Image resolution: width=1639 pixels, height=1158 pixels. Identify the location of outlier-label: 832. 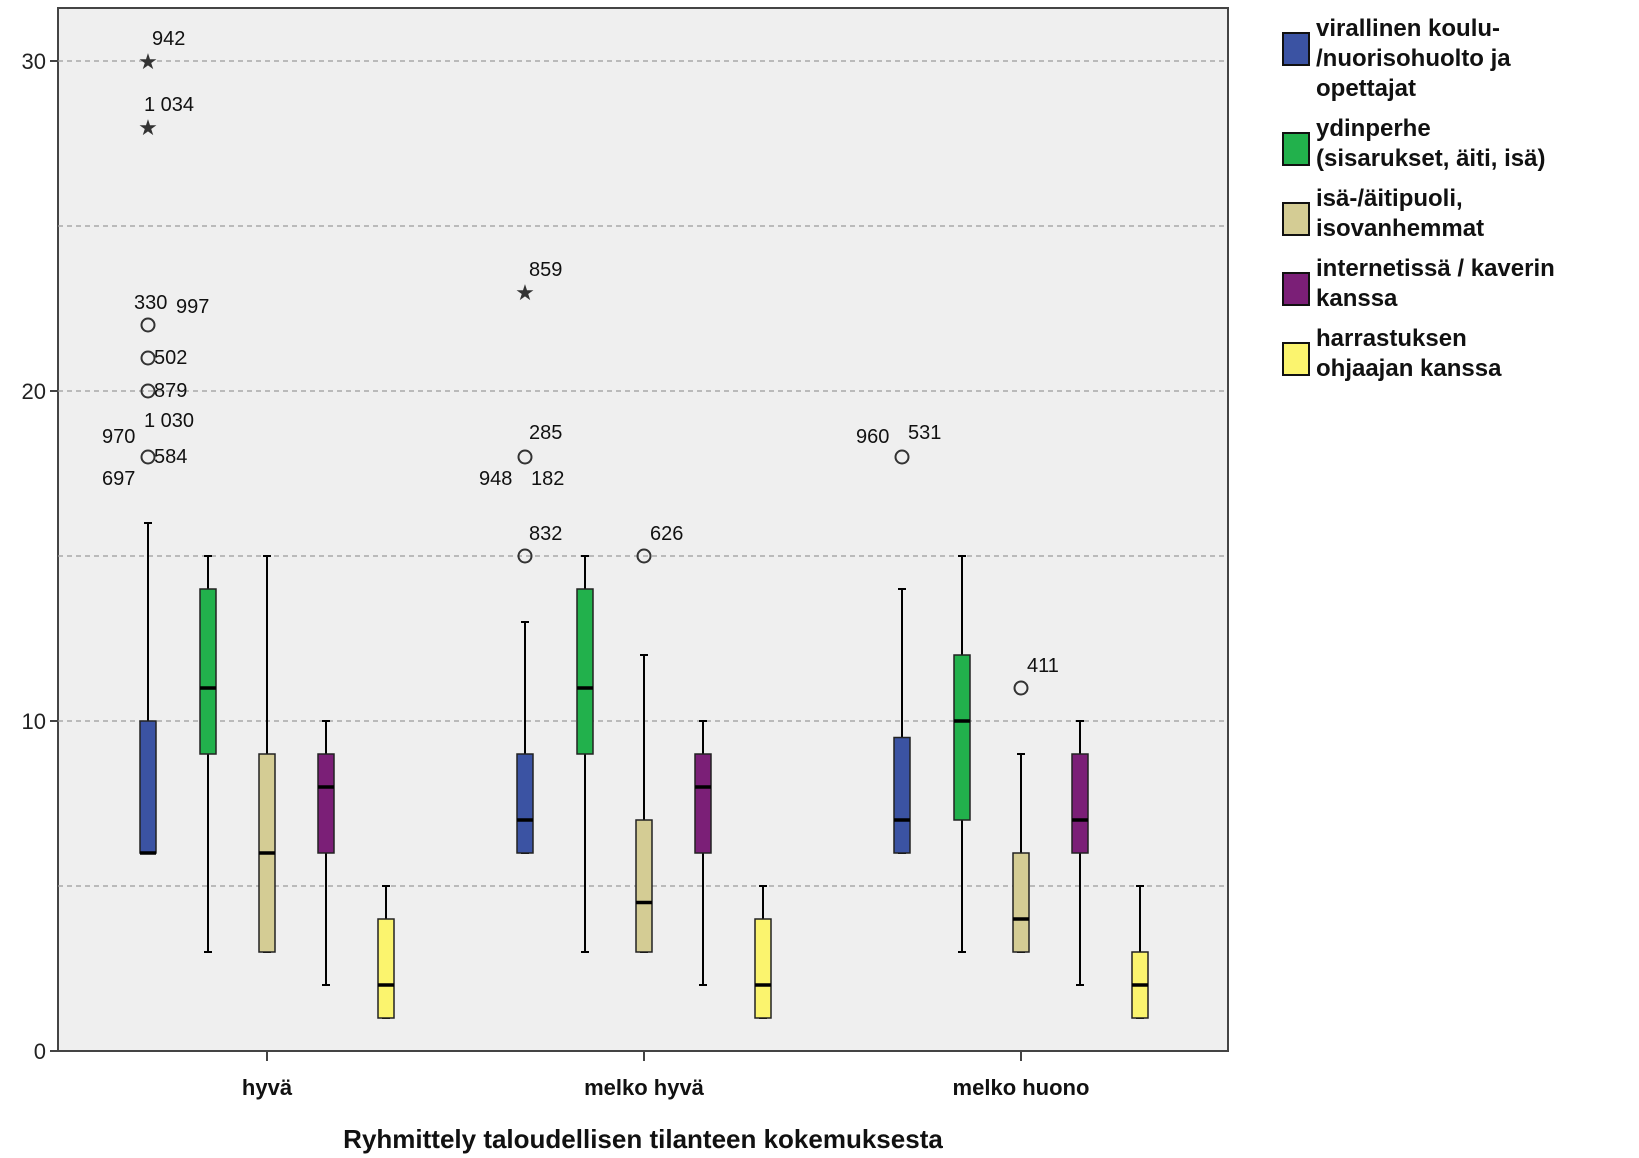
(545, 534).